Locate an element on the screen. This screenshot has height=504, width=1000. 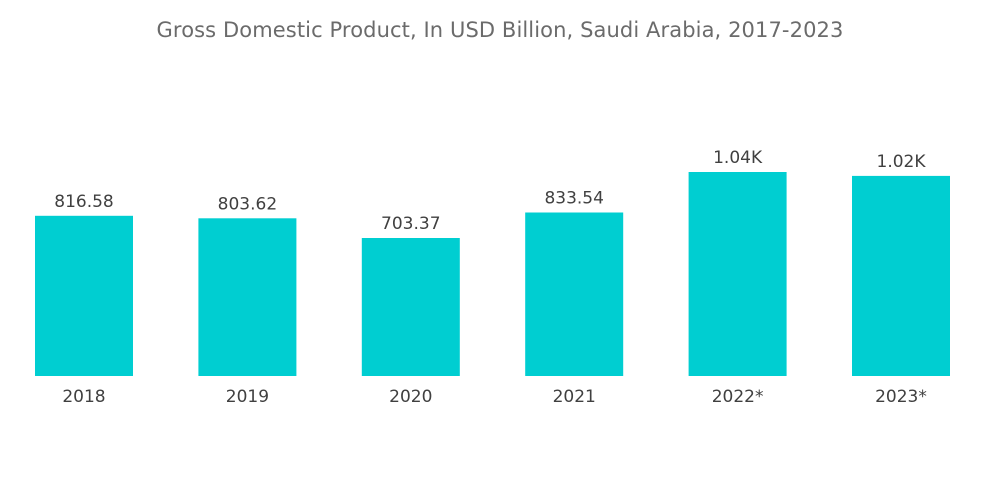
x-tick-label-2018: 2018 is located at coordinates (83, 397).